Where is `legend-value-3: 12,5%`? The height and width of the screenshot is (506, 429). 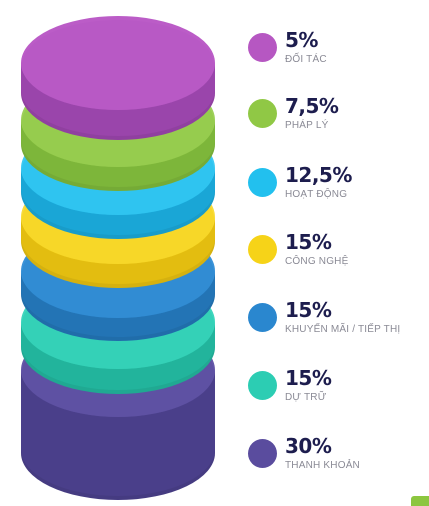
legend-value-3: 12,5% is located at coordinates (318, 175).